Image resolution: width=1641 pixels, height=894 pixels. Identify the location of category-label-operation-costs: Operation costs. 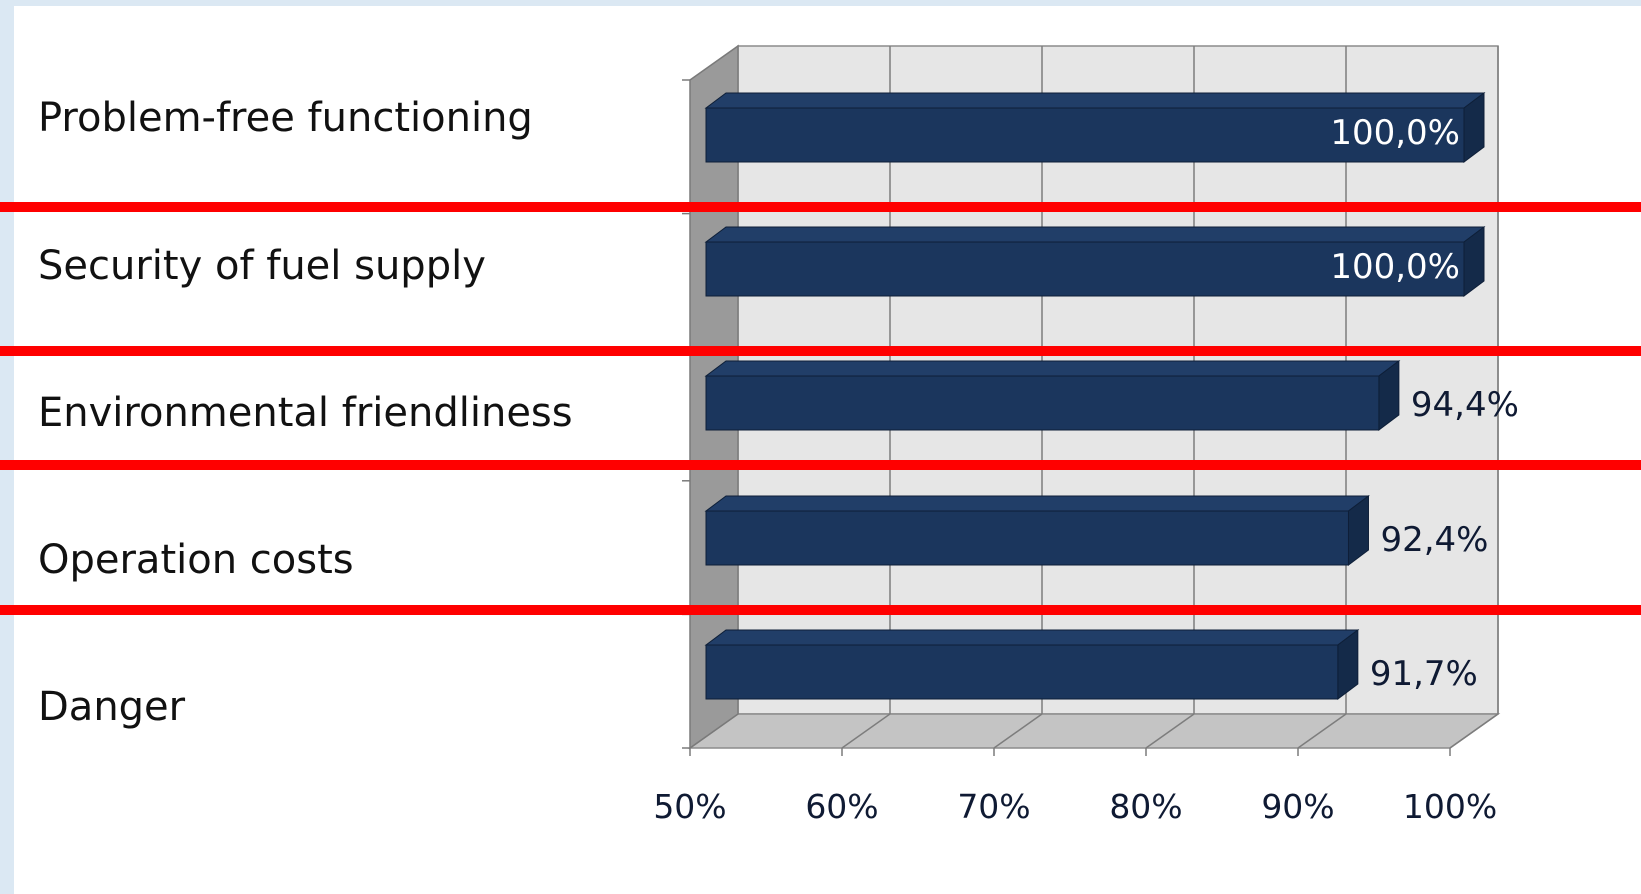
(196, 560).